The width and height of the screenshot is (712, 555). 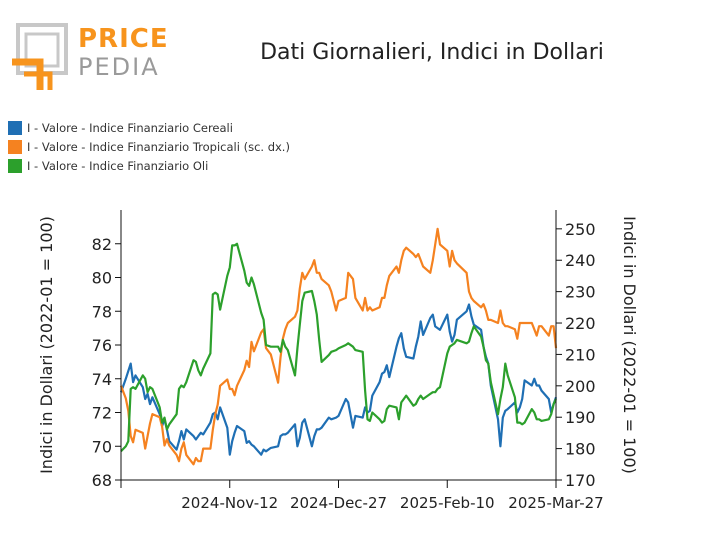 I want to click on y-left-tick-label: 82, so click(x=102, y=244).